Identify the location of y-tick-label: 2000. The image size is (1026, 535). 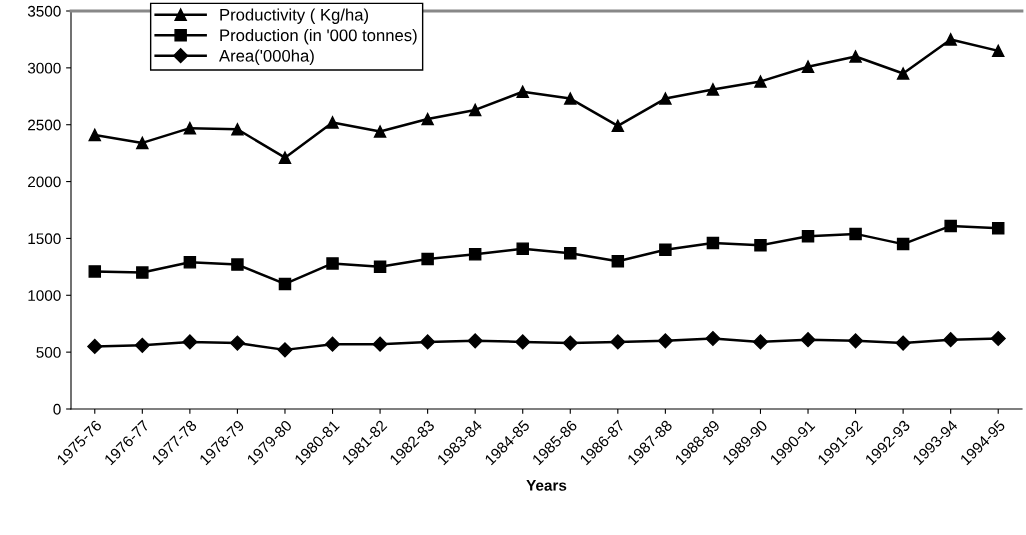
(44, 182).